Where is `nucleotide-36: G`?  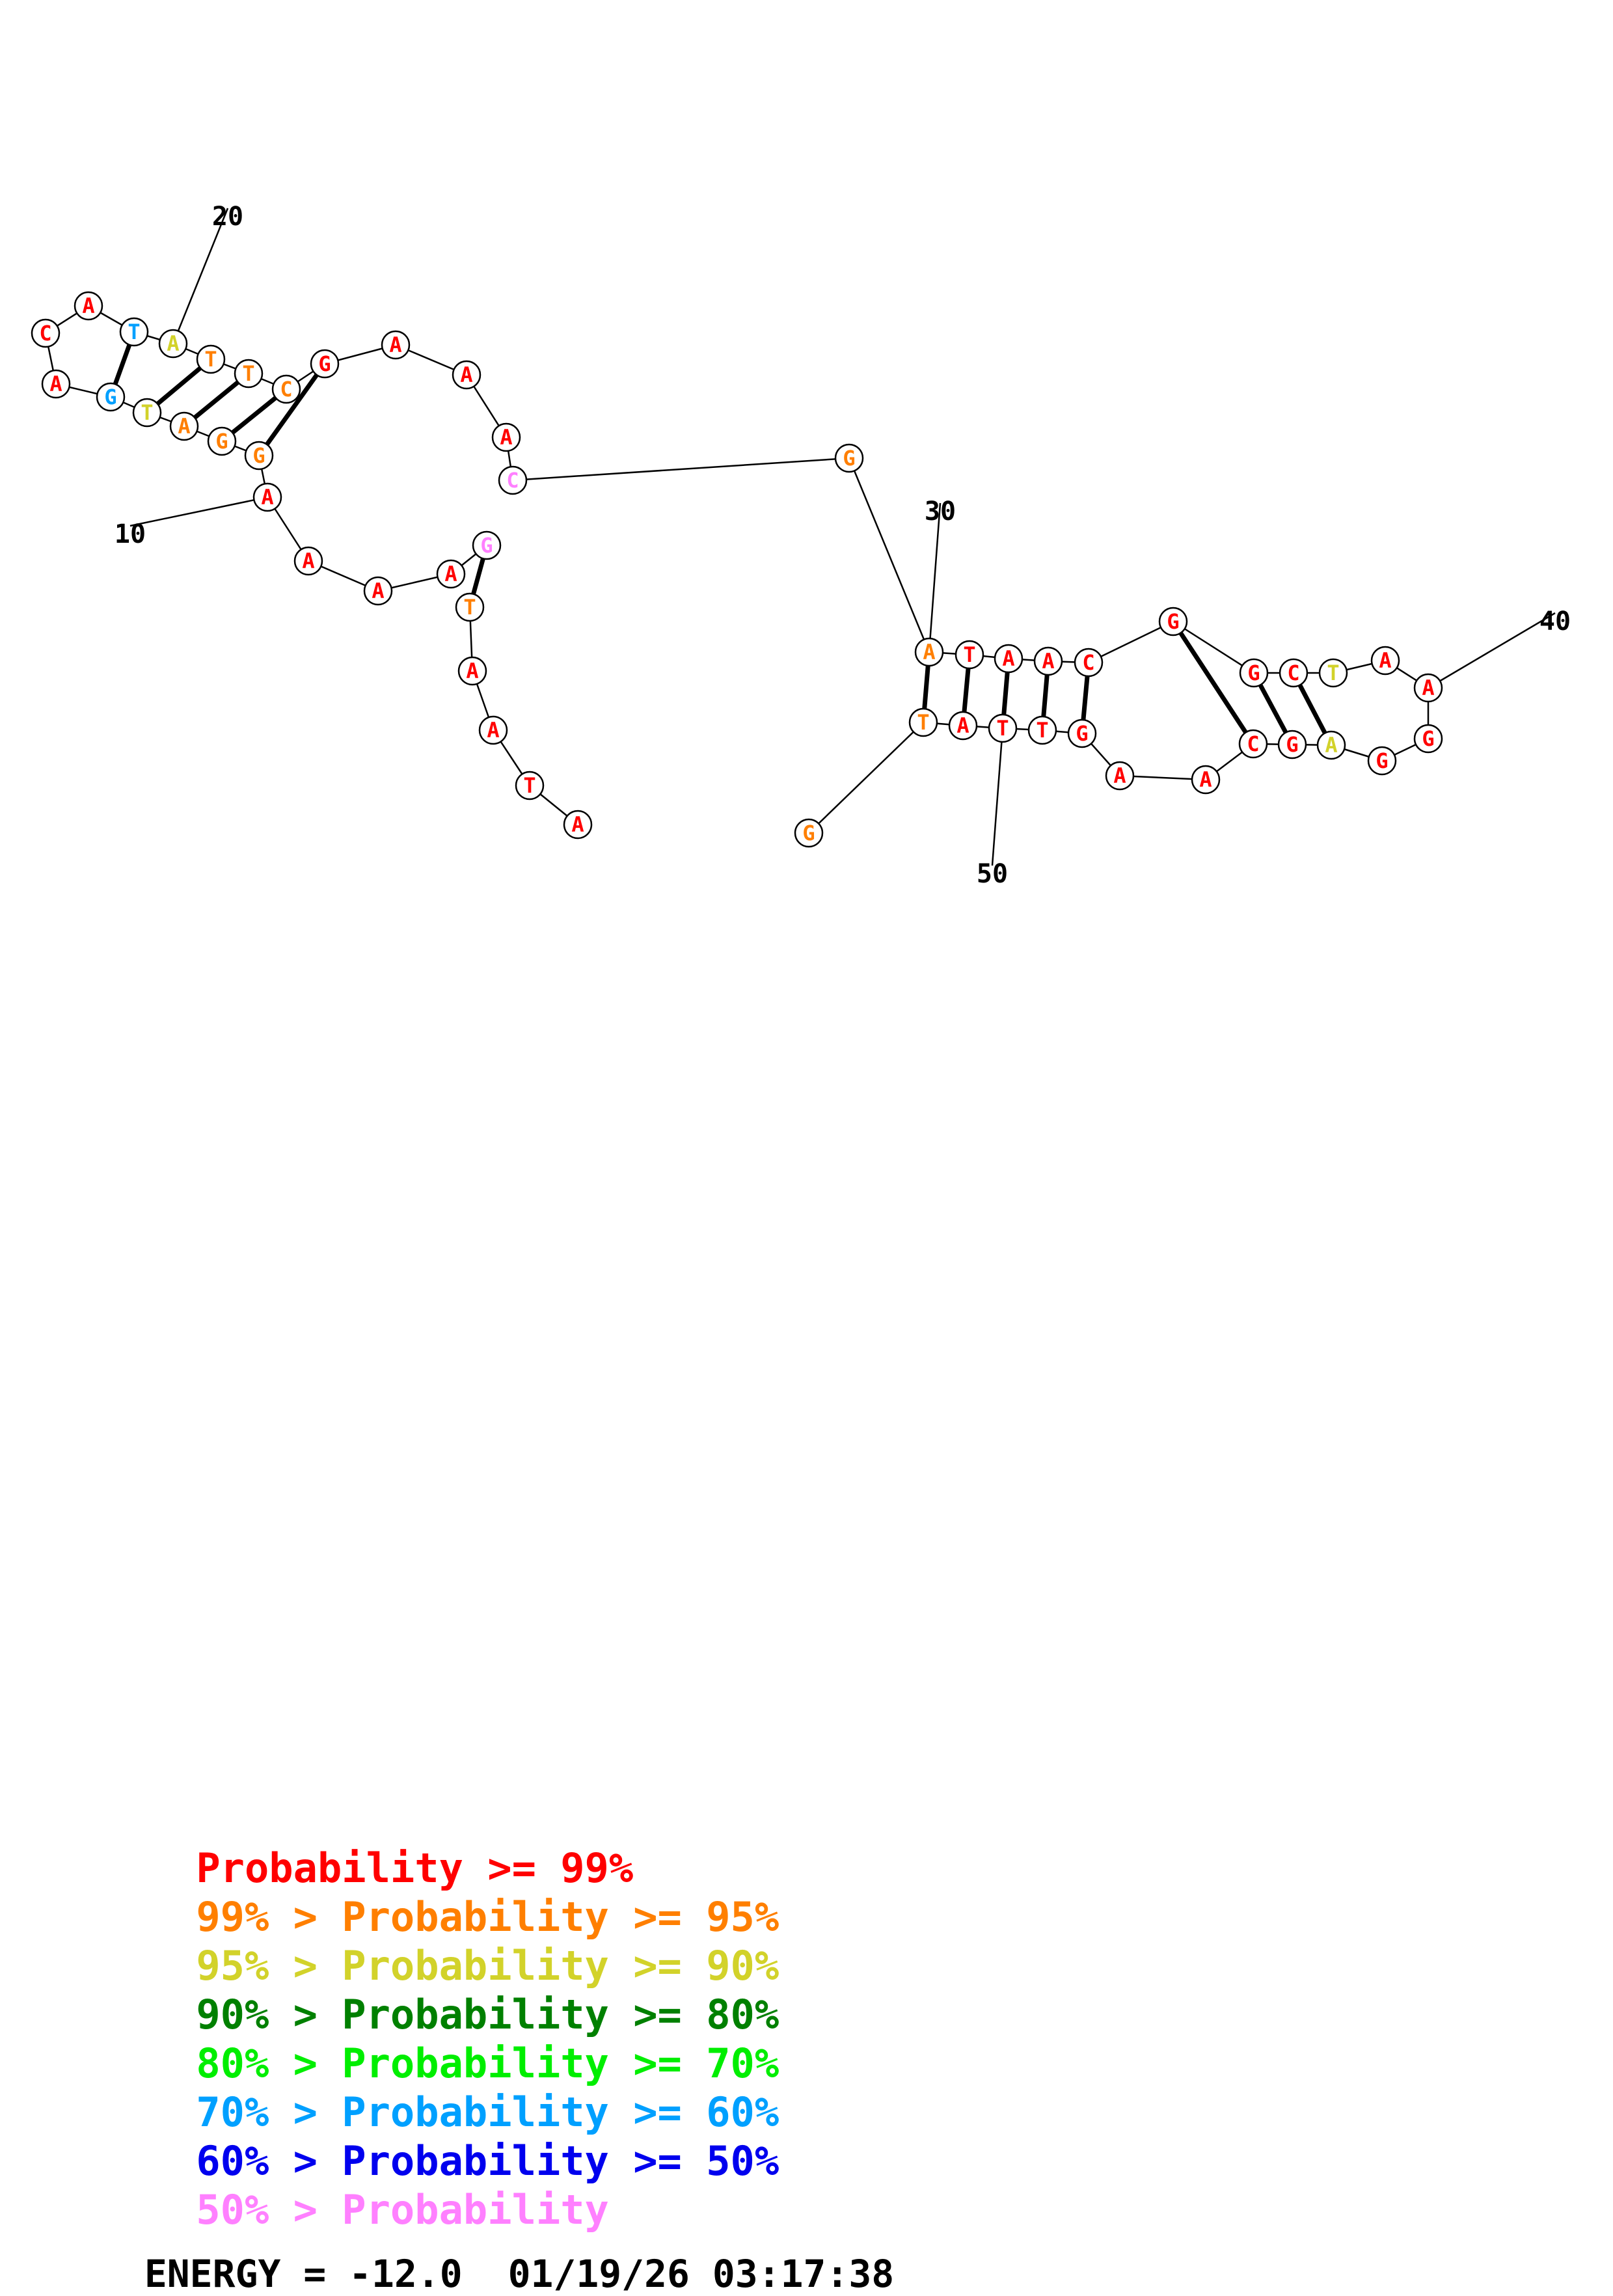 nucleotide-36: G is located at coordinates (1254, 673).